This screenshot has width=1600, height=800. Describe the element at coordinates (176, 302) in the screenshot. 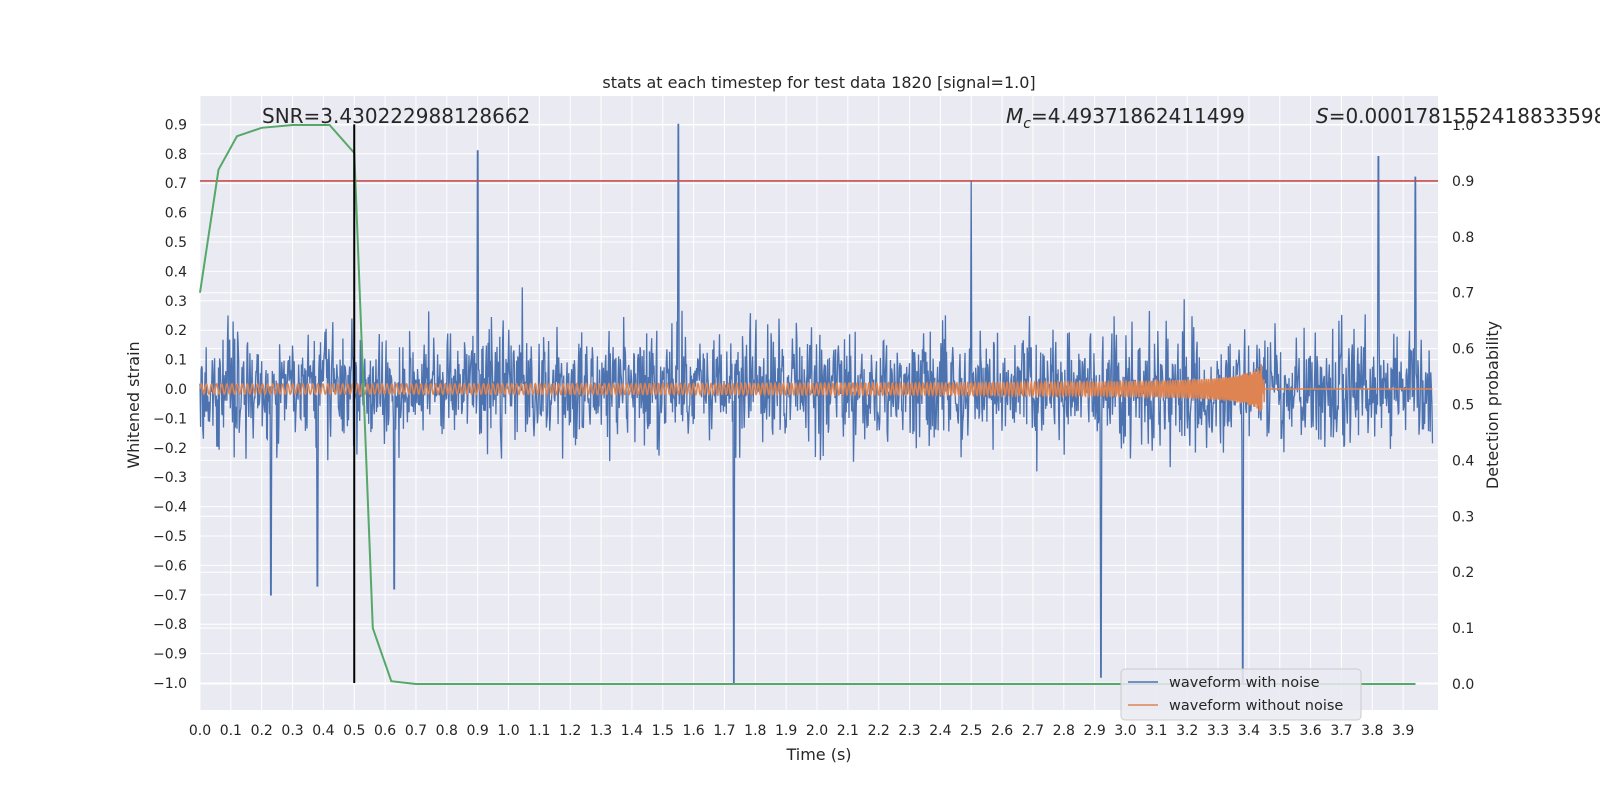

I see `y-tick-label: 0.3` at that location.